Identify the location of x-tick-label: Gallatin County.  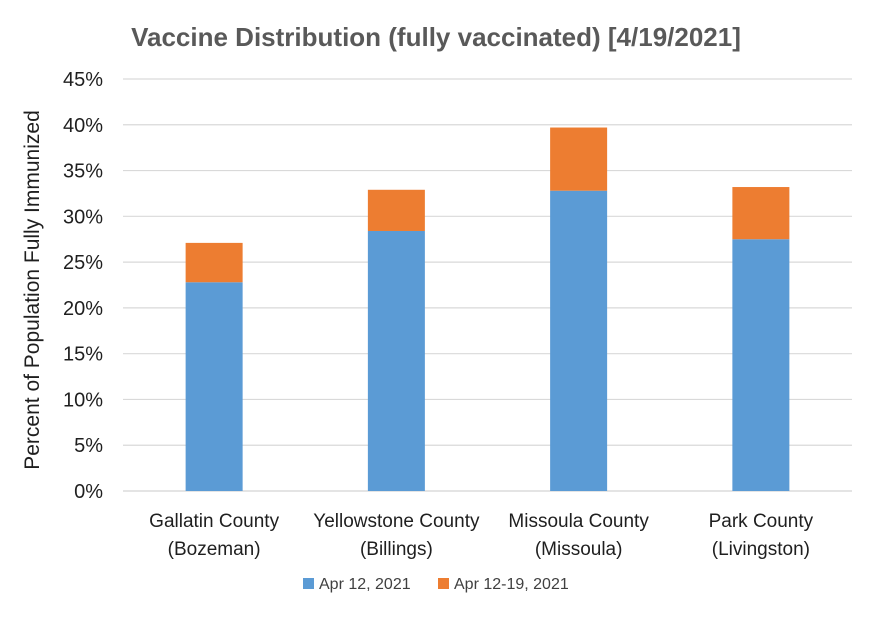
(214, 521).